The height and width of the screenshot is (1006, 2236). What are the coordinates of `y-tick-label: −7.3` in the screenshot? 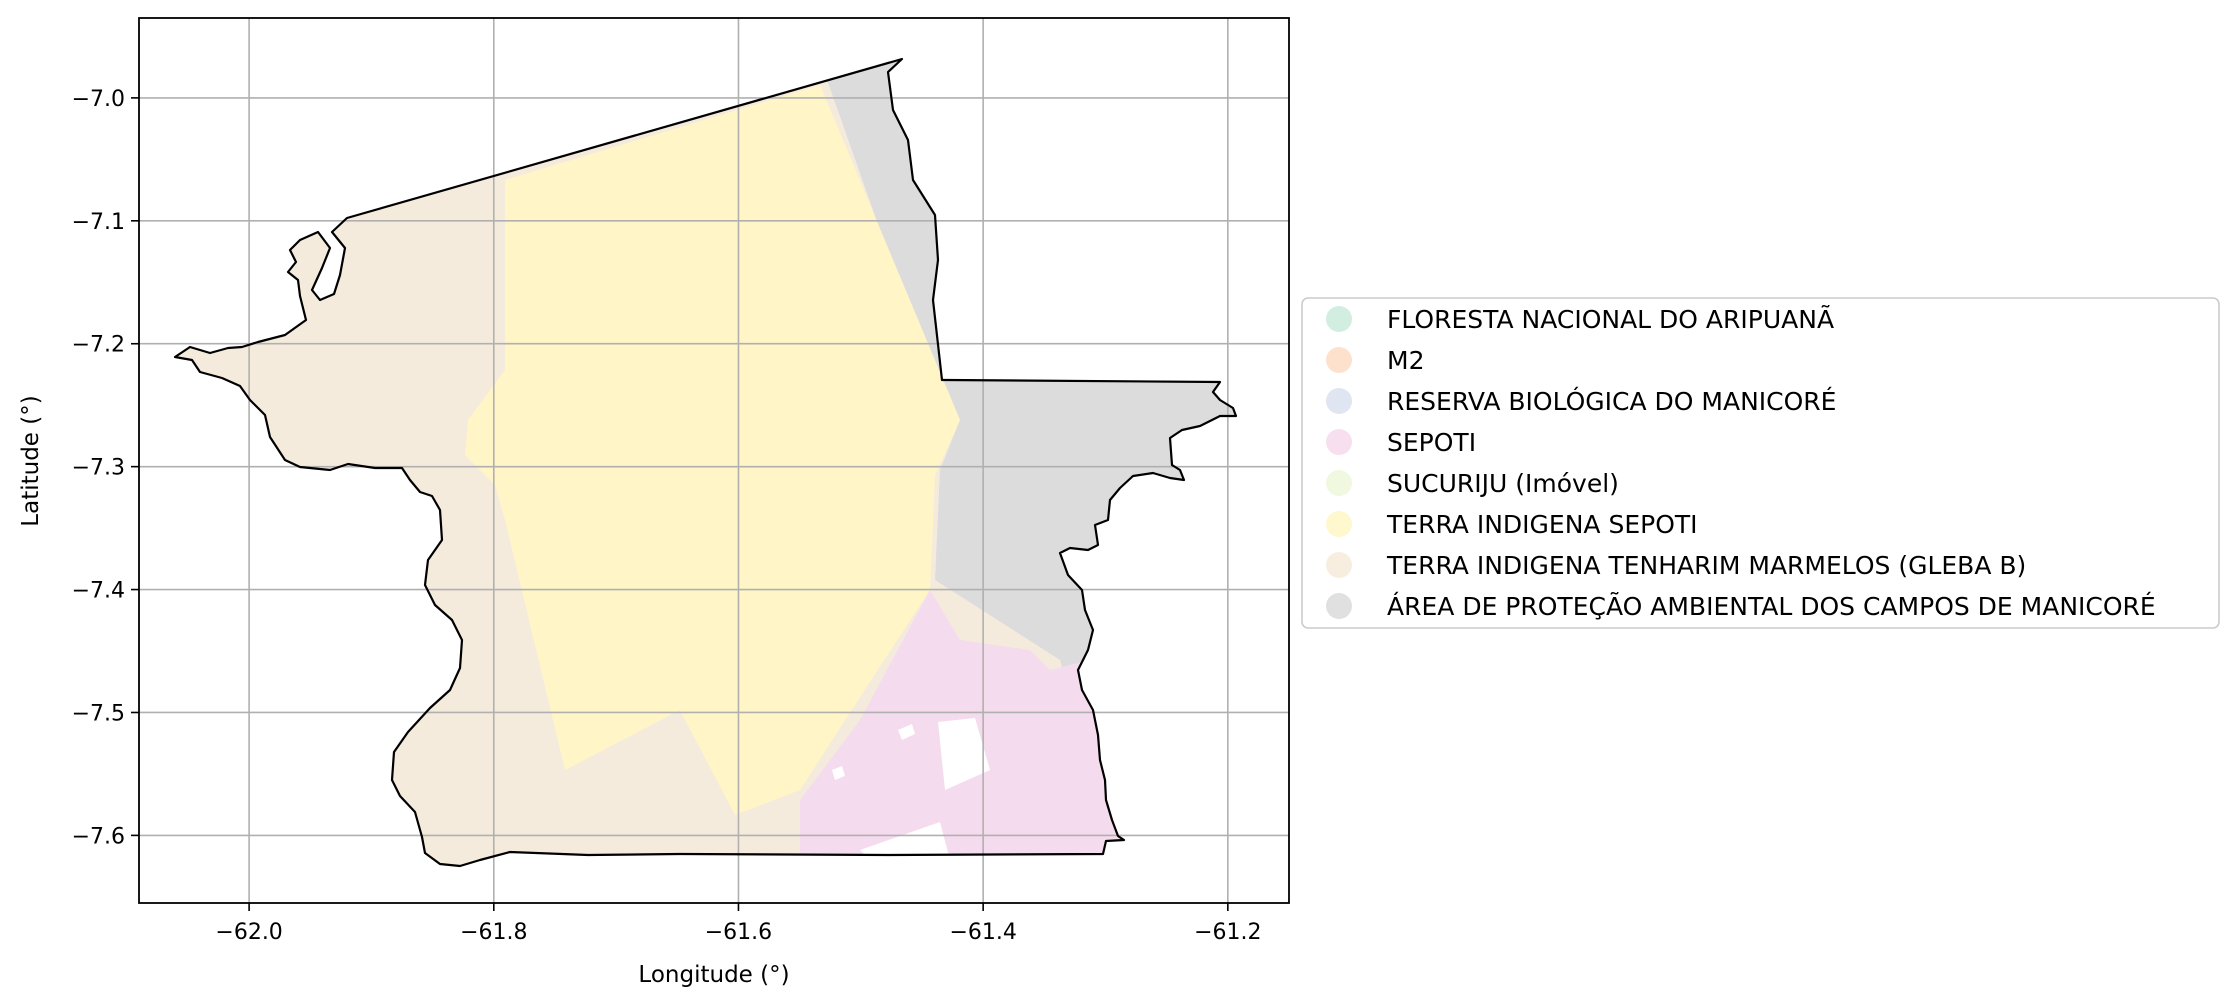 It's located at (98, 468).